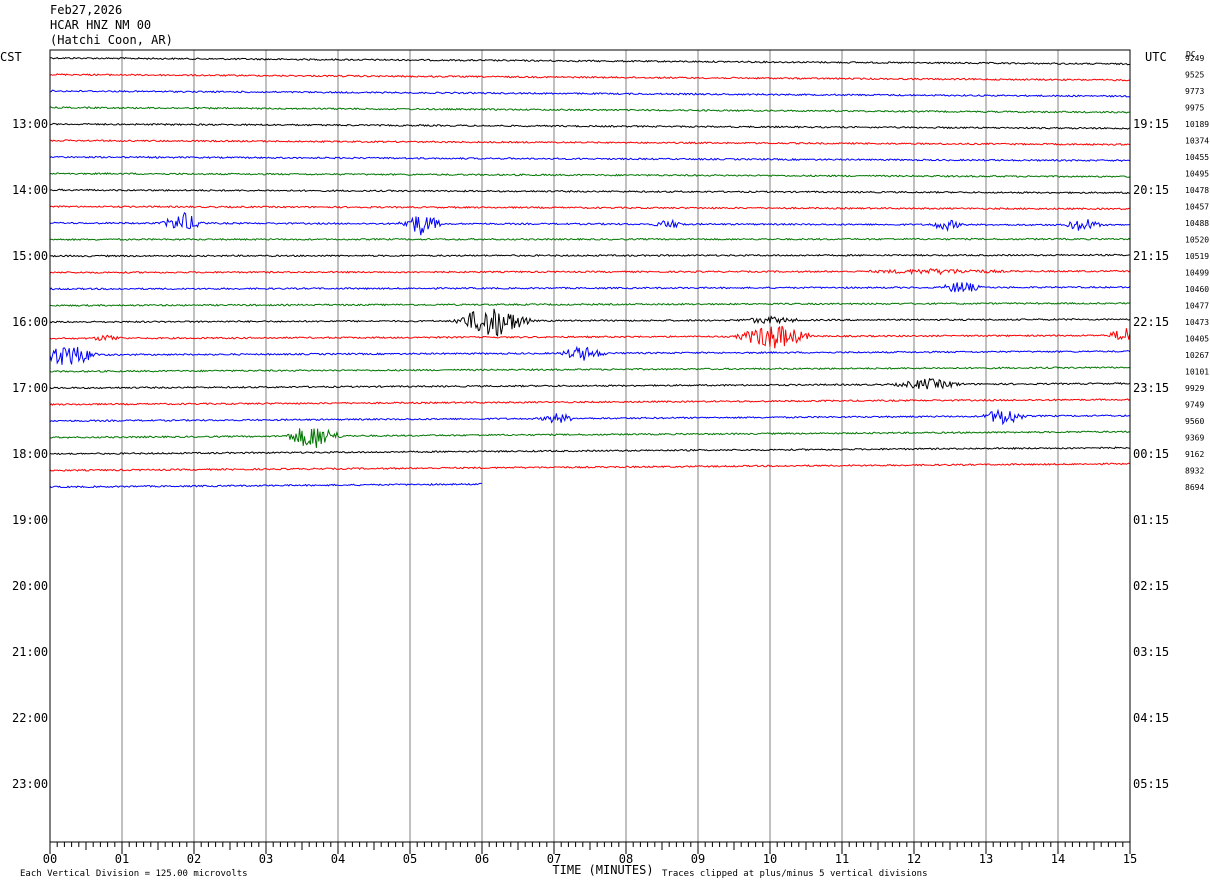 This screenshot has width=1210, height=886. What do you see at coordinates (410, 859) in the screenshot?
I see `x-tick-label: 05` at bounding box center [410, 859].